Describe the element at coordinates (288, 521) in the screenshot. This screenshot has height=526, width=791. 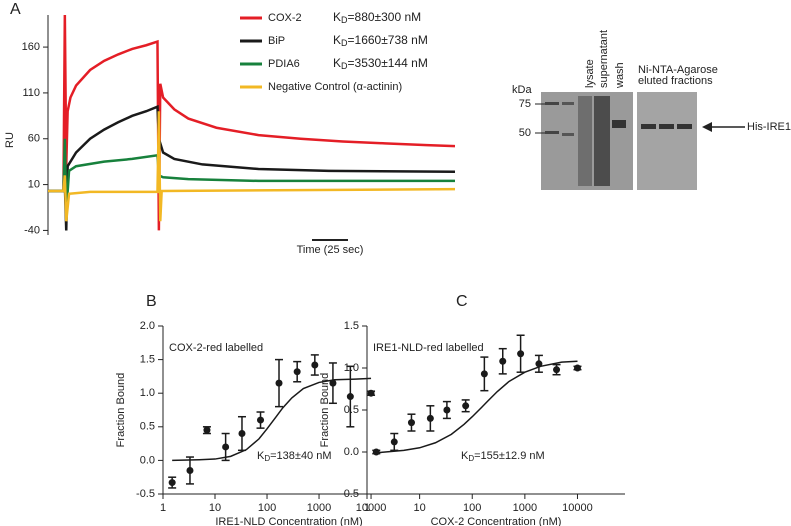
I see `x-axis-label: IRE1-NLD Concentration (nM)` at that location.